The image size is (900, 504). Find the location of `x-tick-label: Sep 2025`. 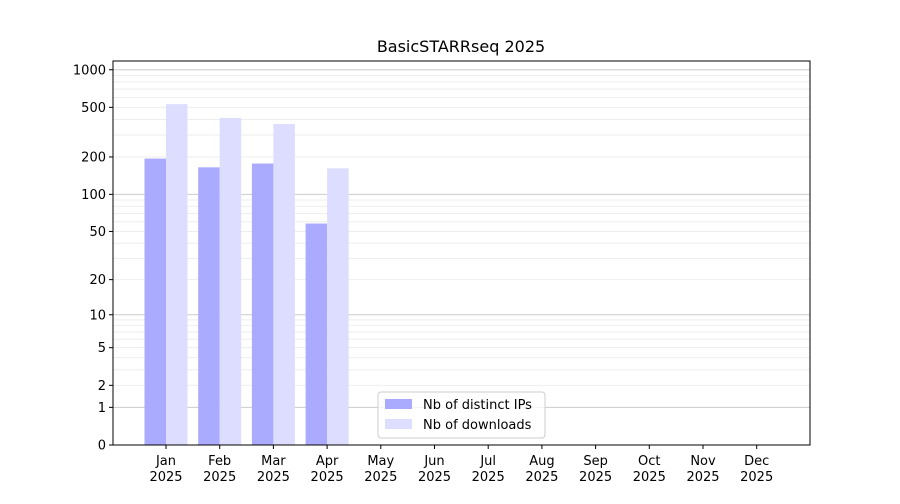

x-tick-label: Sep 2025 is located at coordinates (595, 469).